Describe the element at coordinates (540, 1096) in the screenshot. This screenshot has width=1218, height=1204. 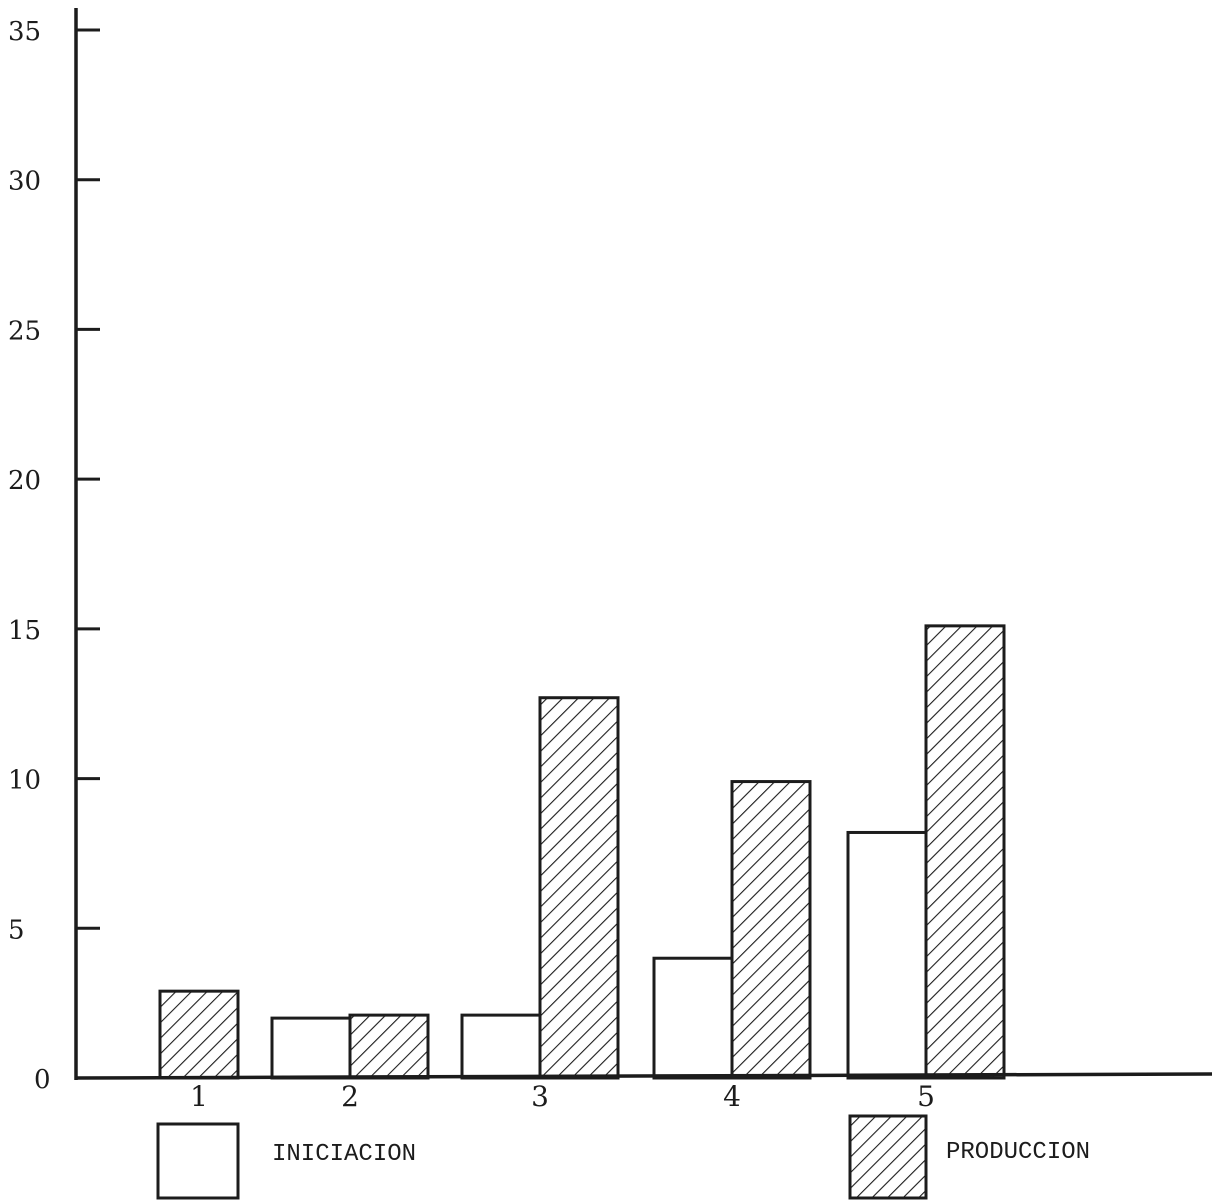
I see `x-tick-label-3: 3` at that location.